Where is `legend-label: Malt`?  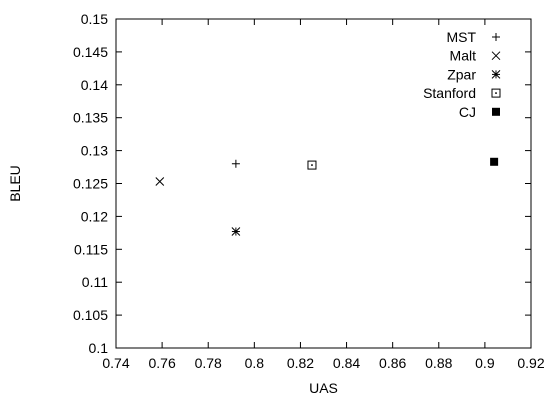
legend-label: Malt is located at coordinates (463, 56).